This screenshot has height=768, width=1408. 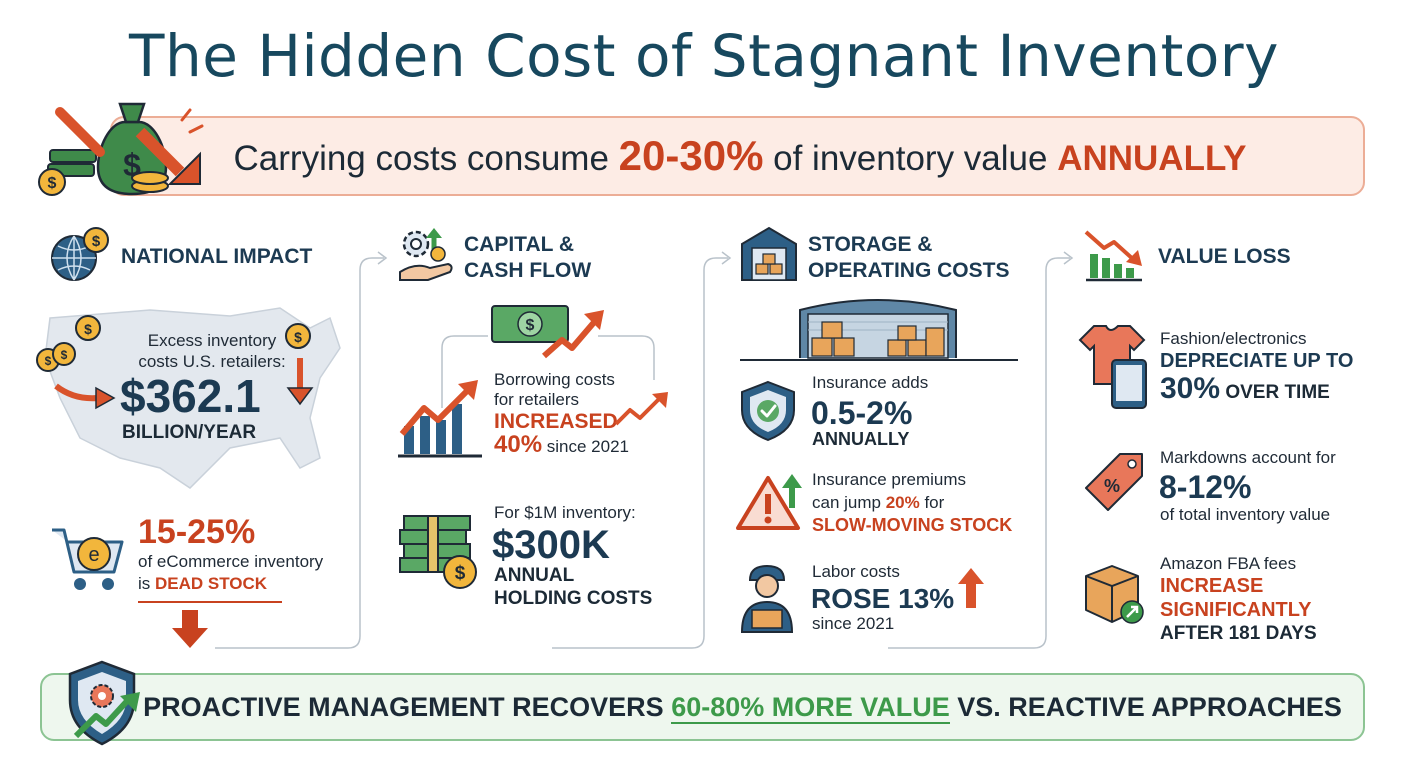 I want to click on warning-icon, so click(x=769, y=502).